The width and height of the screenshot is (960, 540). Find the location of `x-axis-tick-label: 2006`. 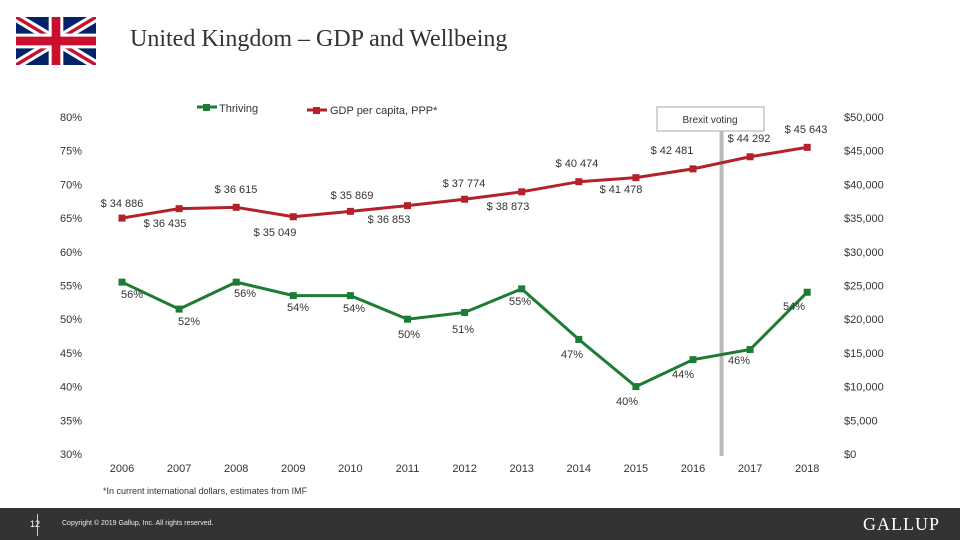

x-axis-tick-label: 2006 is located at coordinates (122, 469).